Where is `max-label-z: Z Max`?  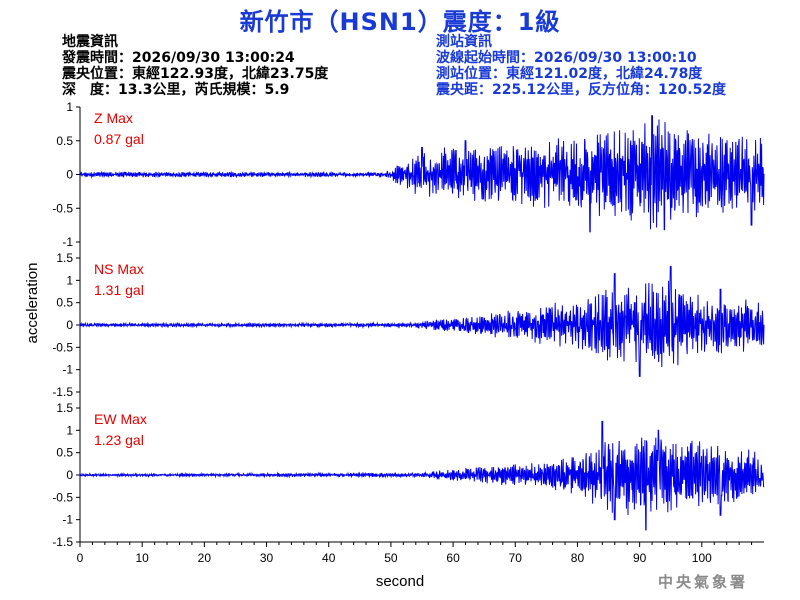
max-label-z: Z Max is located at coordinates (113, 118).